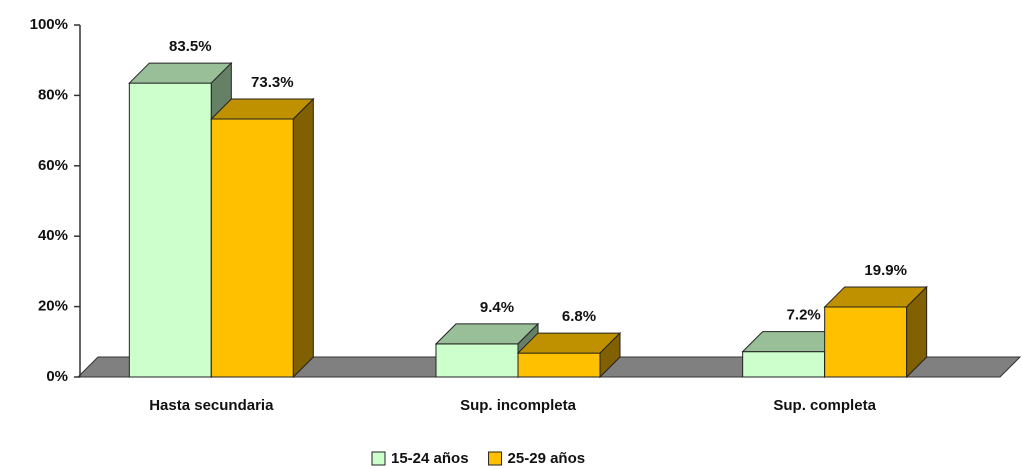  What do you see at coordinates (885, 270) in the screenshot?
I see `data-label: 19.9%` at bounding box center [885, 270].